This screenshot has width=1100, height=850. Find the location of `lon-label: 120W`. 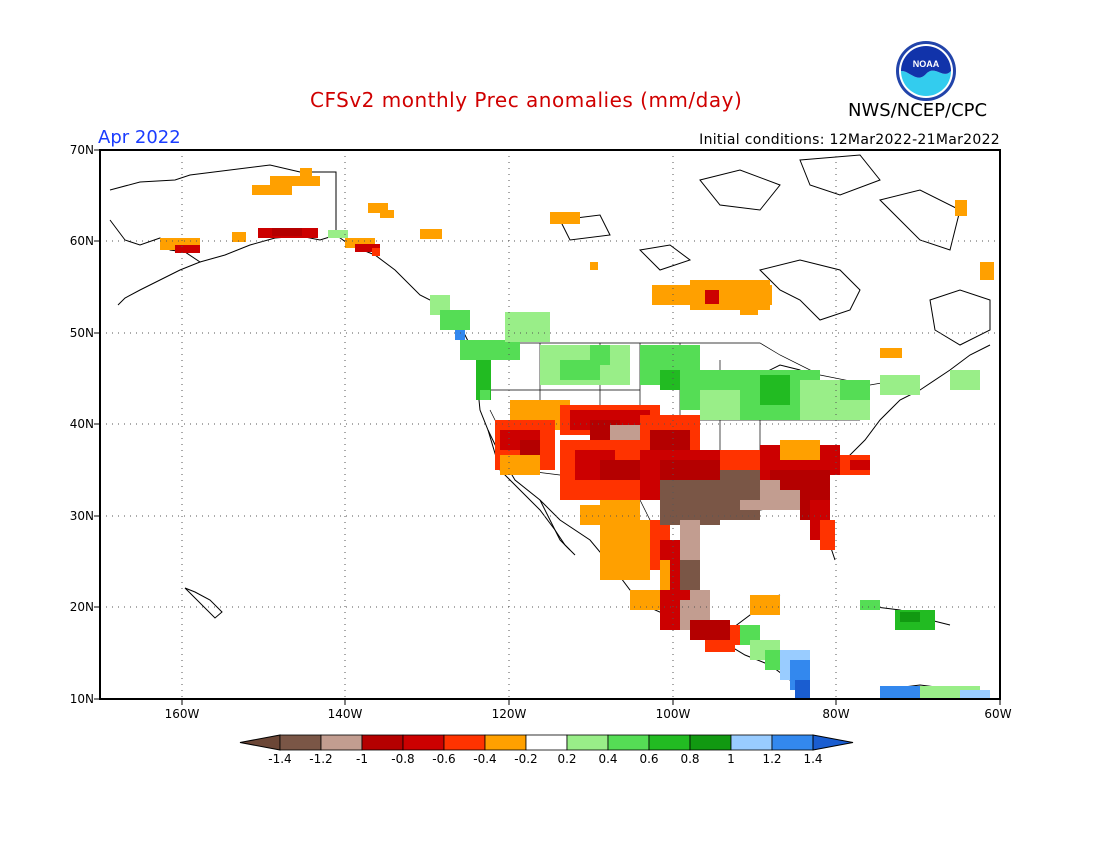

lon-label: 120W is located at coordinates (509, 714).